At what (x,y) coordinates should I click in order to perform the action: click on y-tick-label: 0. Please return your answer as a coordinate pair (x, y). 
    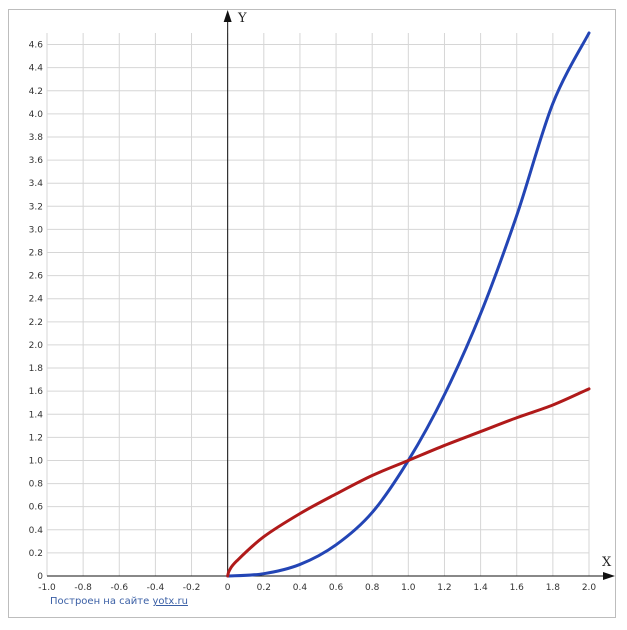
    Looking at the image, I should click on (40, 577).